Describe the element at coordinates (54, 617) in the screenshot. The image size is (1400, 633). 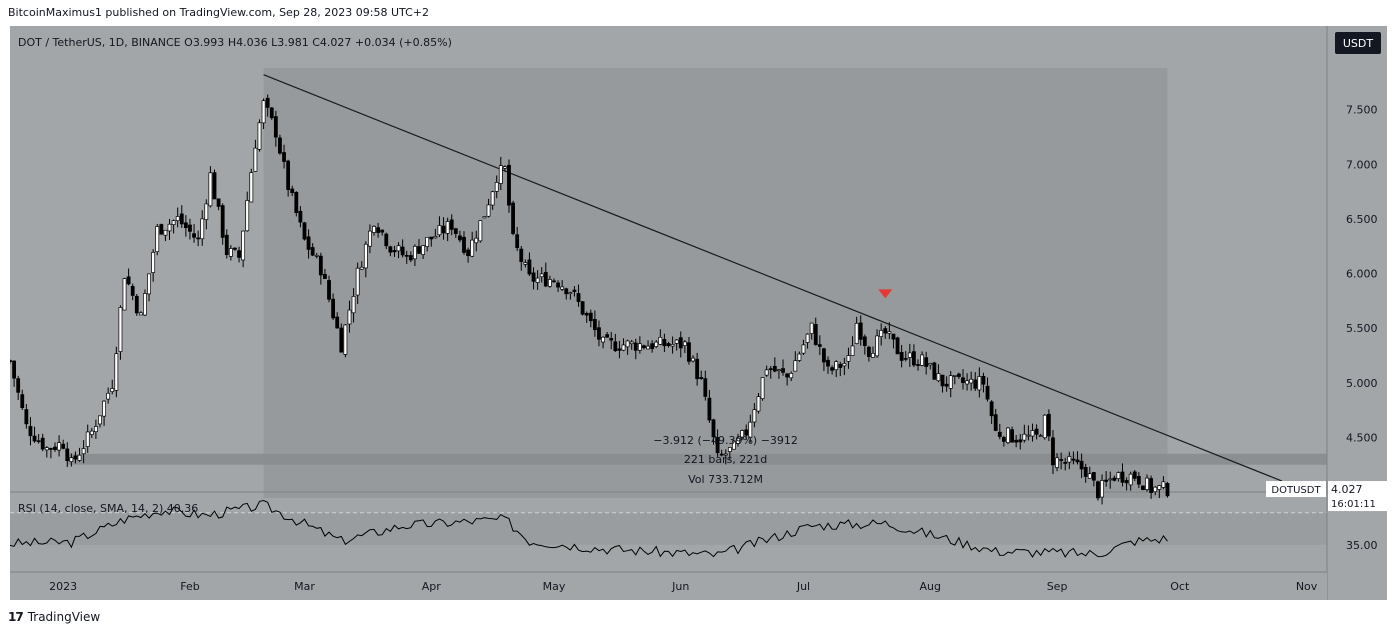
I see `tradingview-logo: 17 TradingView` at that location.